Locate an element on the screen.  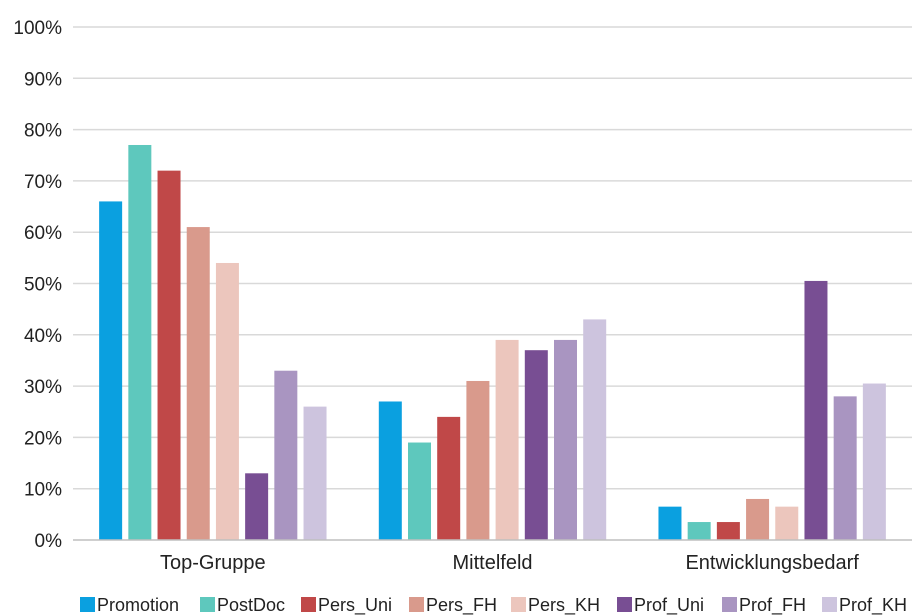
y-tick-label: 10% is located at coordinates (43, 490).